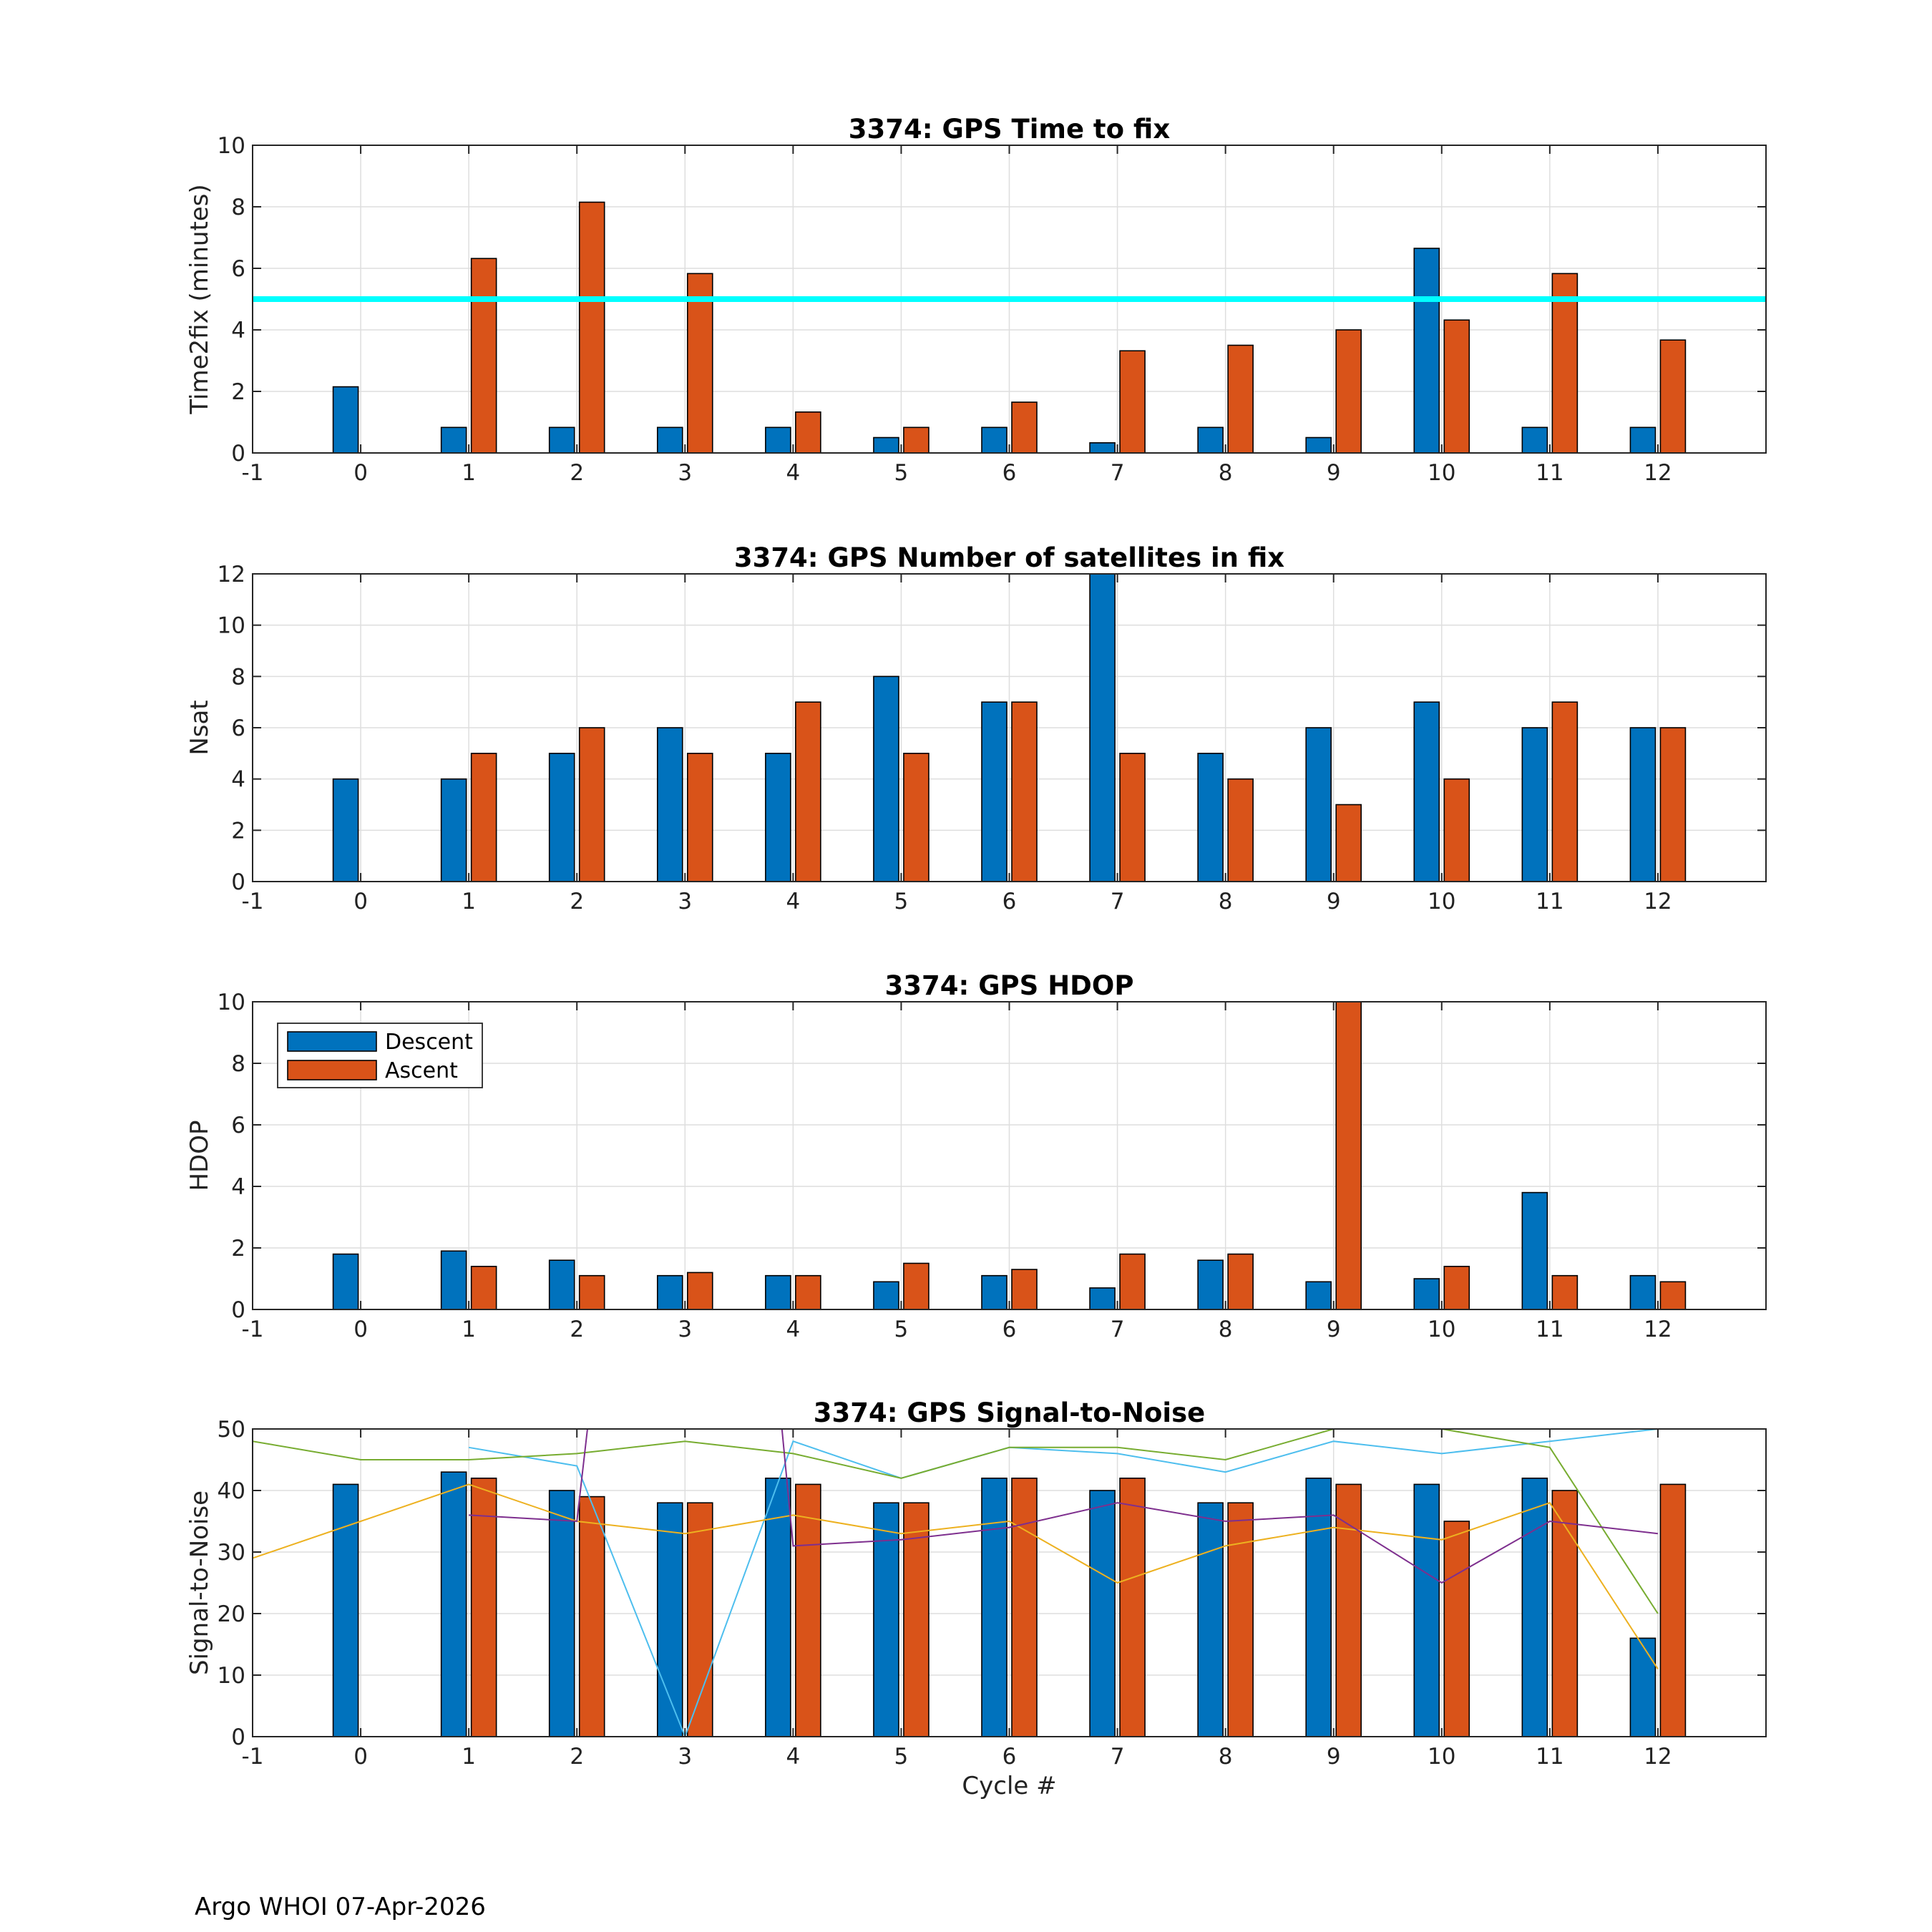 Image resolution: width=1932 pixels, height=1932 pixels. Describe the element at coordinates (360, 1329) in the screenshot. I see `x-tick-label: 0` at that location.